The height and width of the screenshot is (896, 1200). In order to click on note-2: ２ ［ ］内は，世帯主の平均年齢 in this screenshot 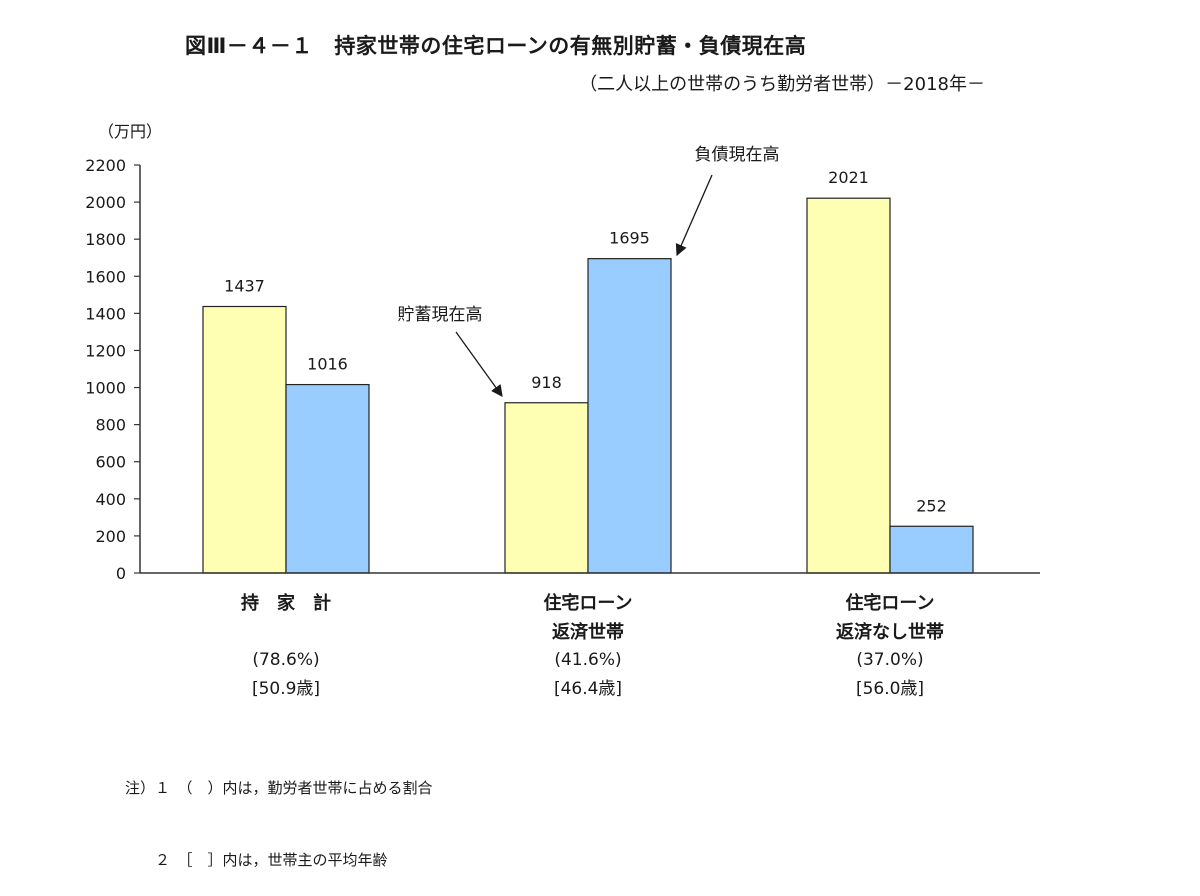, I will do `click(256, 860)`.